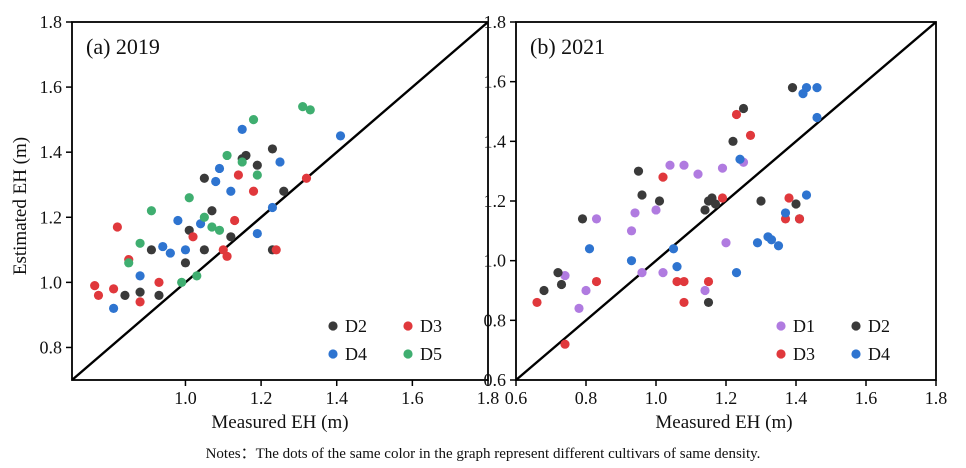 This screenshot has width=966, height=468. I want to click on y-tick-label: 0.6, so click(495, 380).